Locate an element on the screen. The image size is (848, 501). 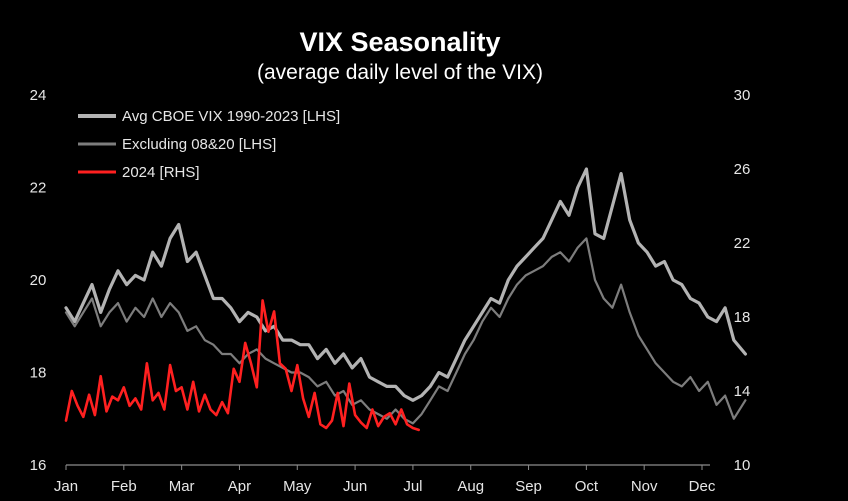
right-tick-label: 14 is located at coordinates (742, 391).